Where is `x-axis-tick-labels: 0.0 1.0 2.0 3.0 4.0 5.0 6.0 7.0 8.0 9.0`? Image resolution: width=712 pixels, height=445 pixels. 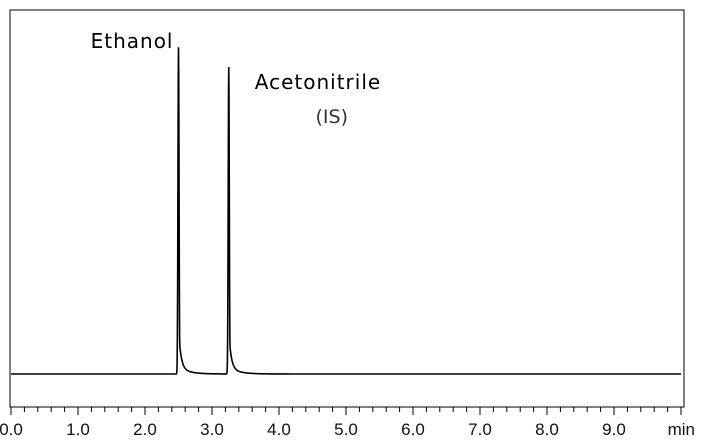
x-axis-tick-labels: 0.0 1.0 2.0 3.0 4.0 5.0 6.0 7.0 8.0 9.0 is located at coordinates (313, 429).